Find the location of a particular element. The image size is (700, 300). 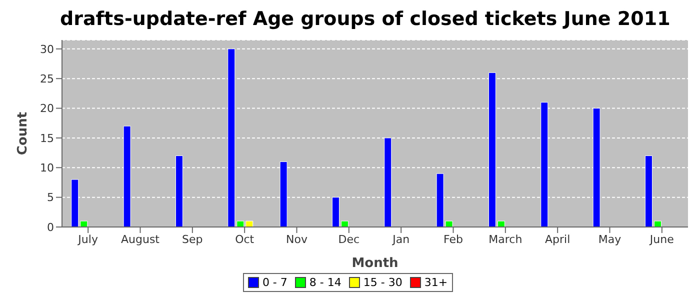

y-tick-label: 15 is located at coordinates (47, 138).